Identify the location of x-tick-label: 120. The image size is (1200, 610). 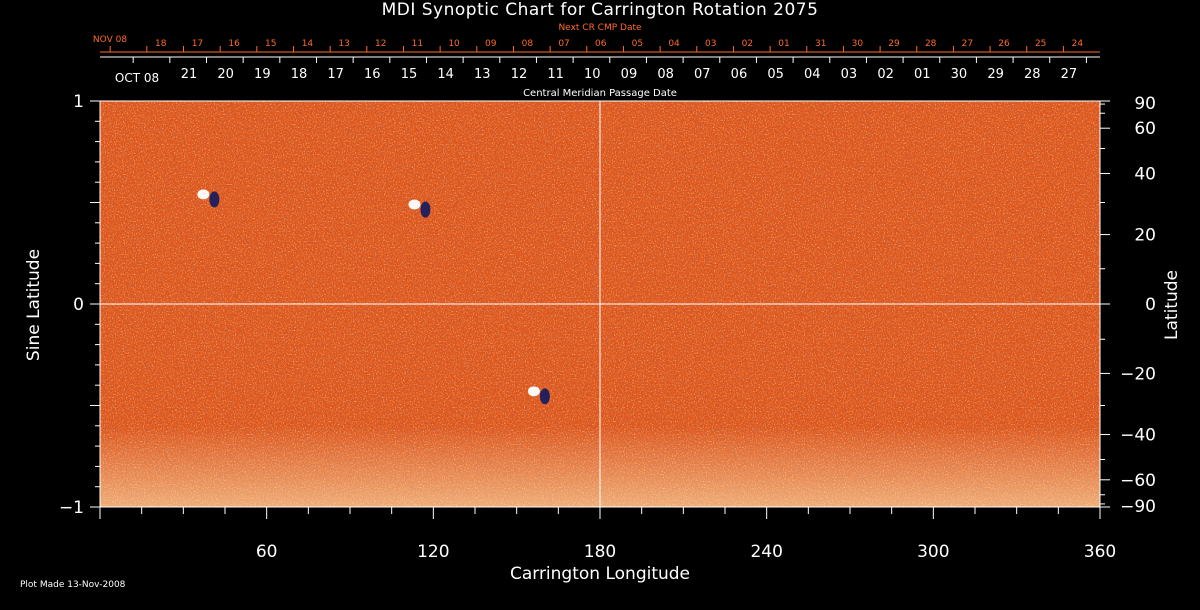
(433, 552).